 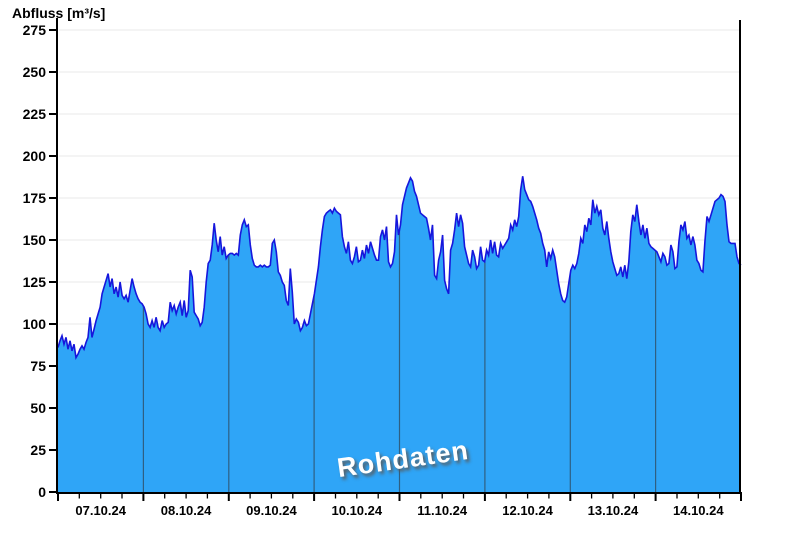 I want to click on x-tick-label: 10.10.24, so click(x=357, y=510).